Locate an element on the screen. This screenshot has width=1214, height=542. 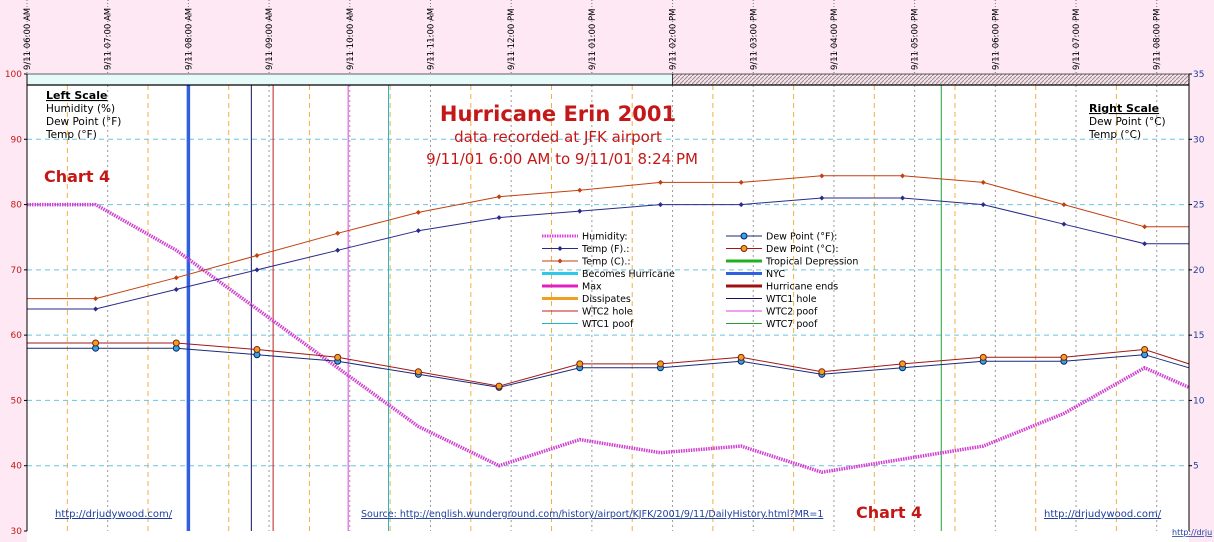
legend-label-nyc: NYC is located at coordinates (775, 274).